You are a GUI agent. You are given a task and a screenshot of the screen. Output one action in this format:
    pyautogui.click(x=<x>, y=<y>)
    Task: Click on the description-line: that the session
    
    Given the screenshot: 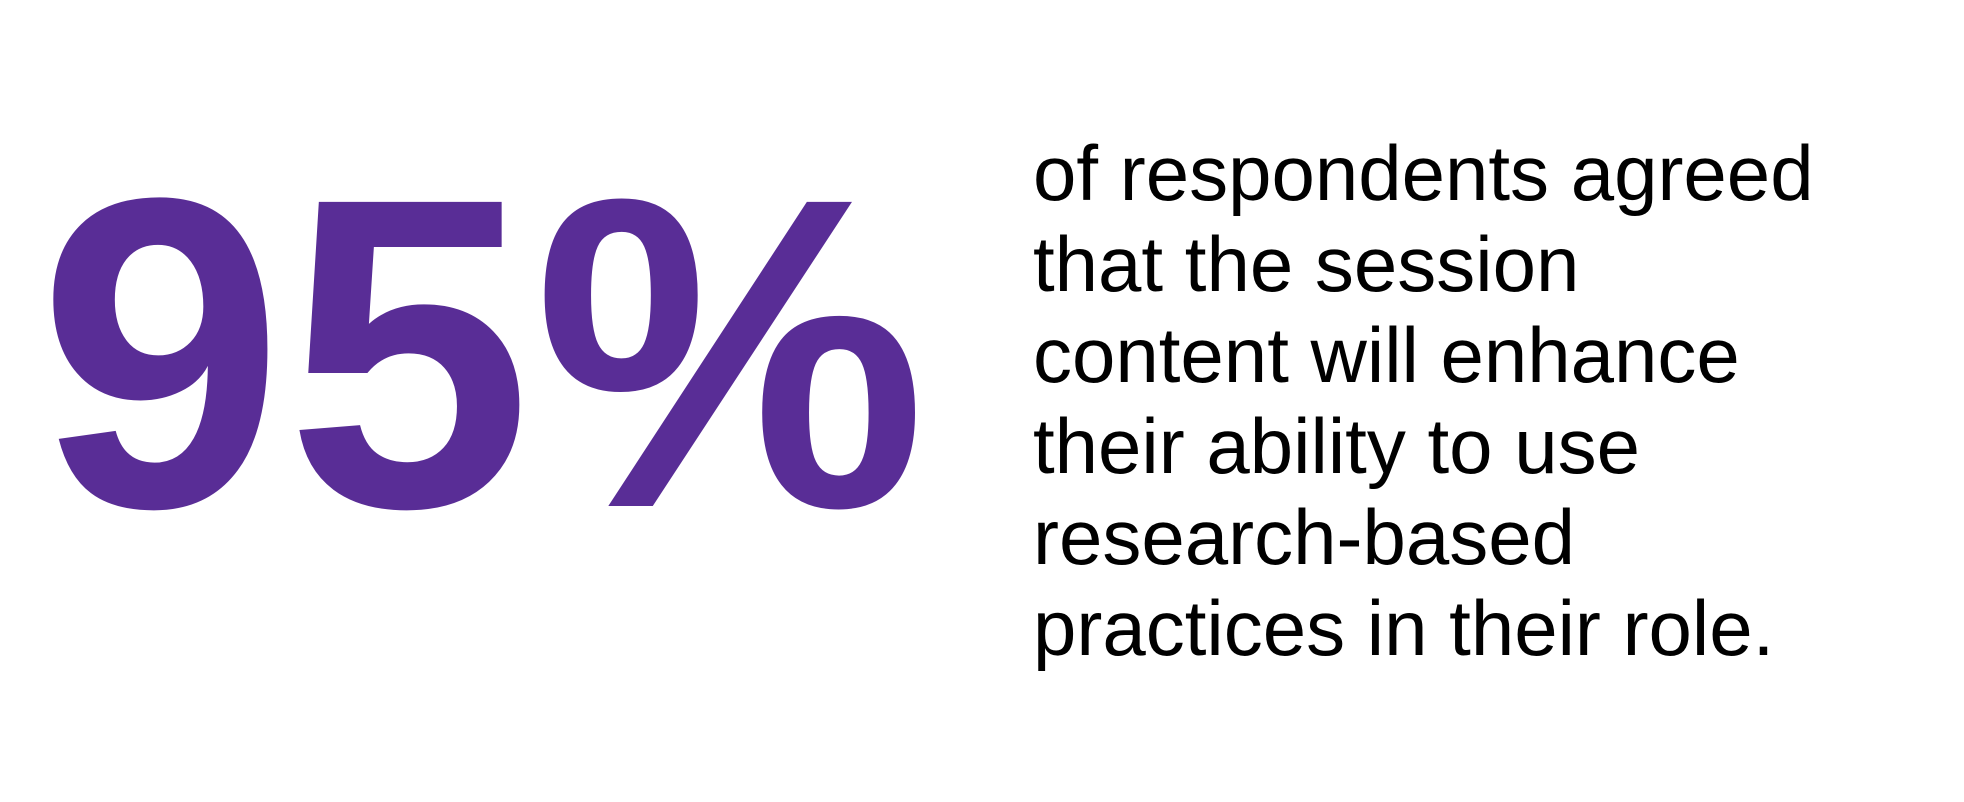 What is the action you would take?
    pyautogui.click(x=1306, y=264)
    